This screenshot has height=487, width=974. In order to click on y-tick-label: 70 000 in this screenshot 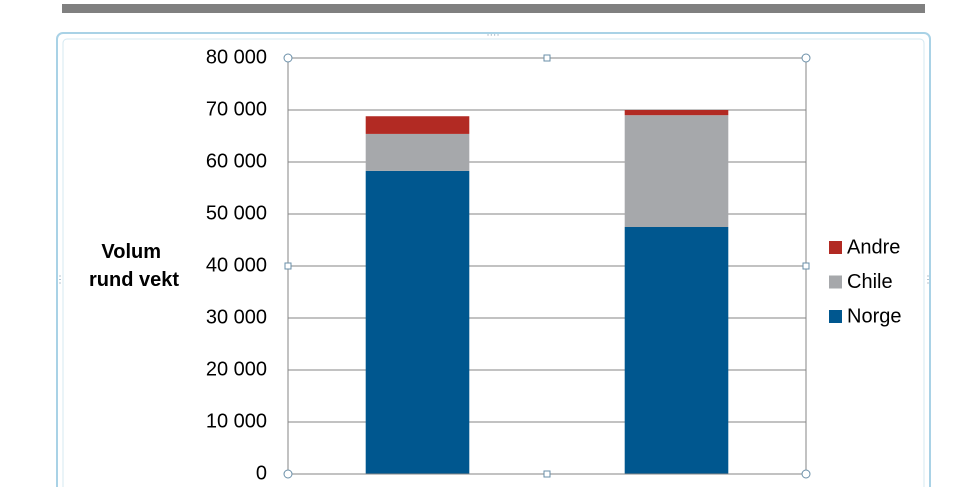, I will do `click(236, 109)`.